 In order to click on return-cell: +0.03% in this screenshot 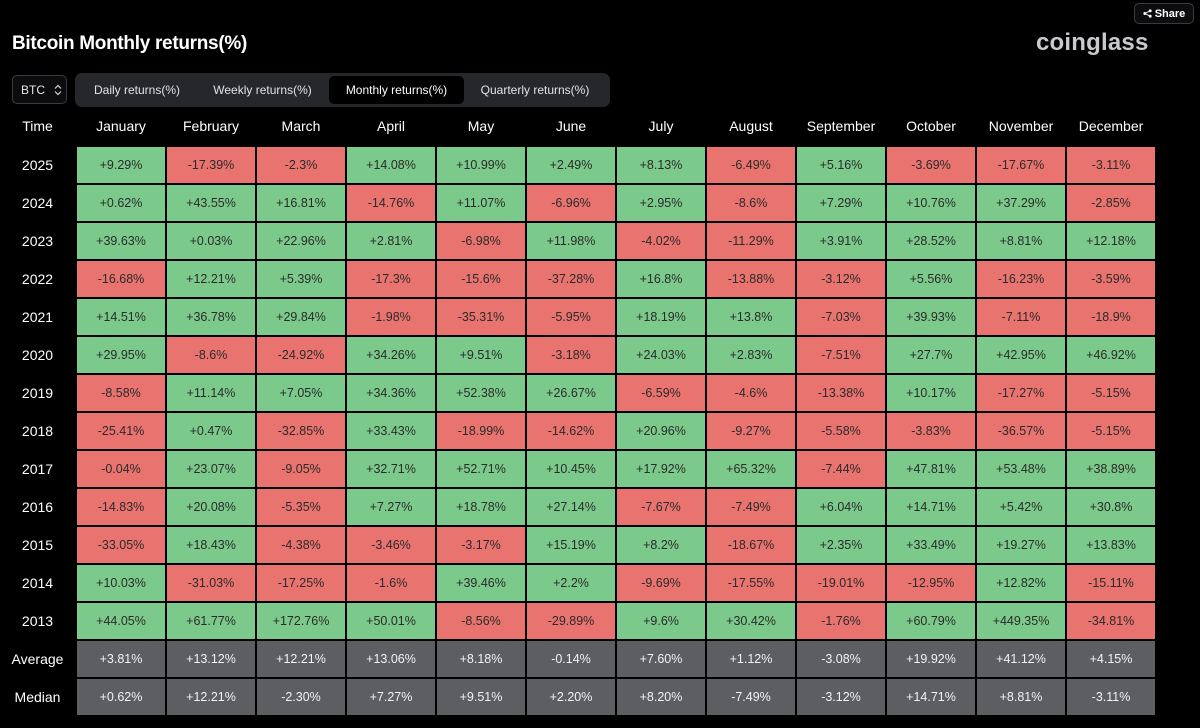, I will do `click(211, 241)`.